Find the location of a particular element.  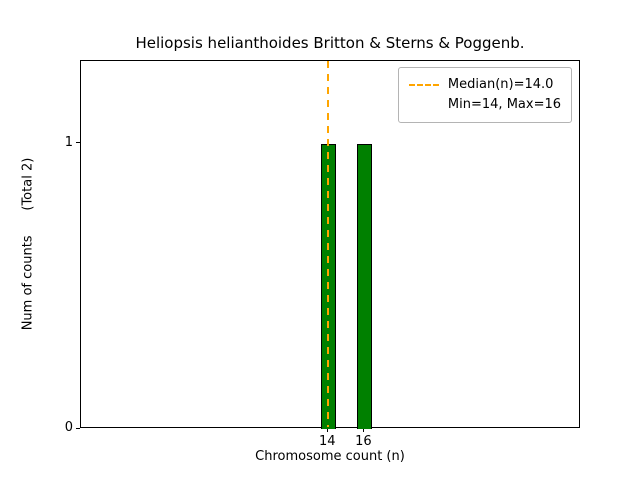

y-tick-label-0: 0 is located at coordinates (68, 427).